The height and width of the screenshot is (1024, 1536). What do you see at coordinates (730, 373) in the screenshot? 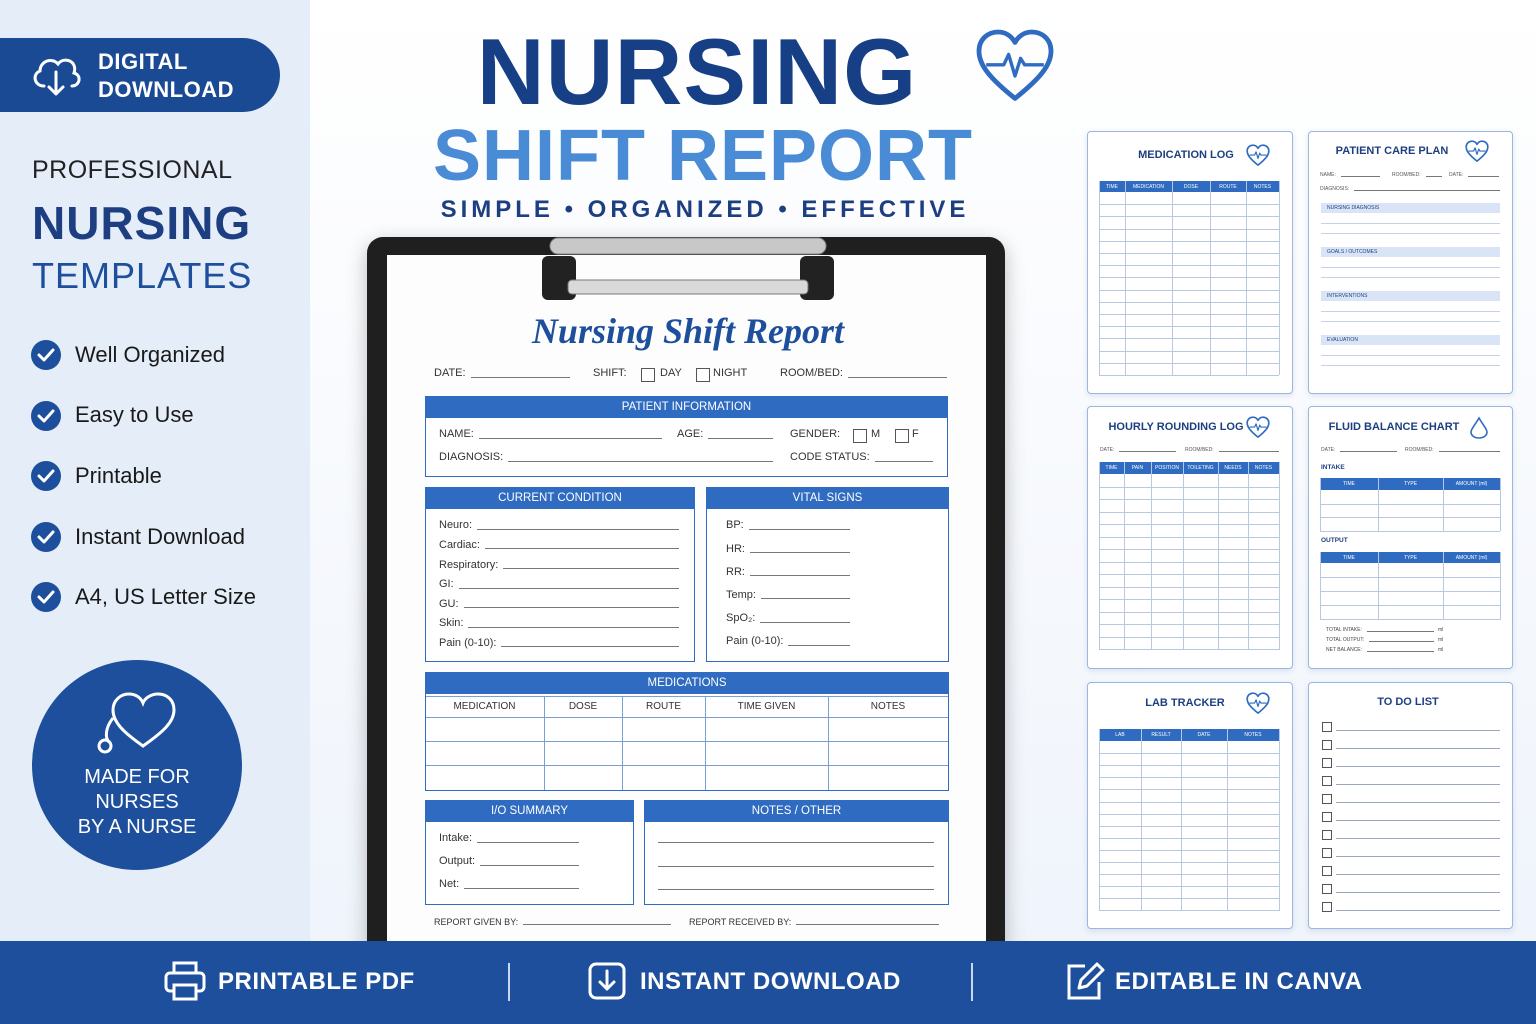
I see `label: NIGHT` at bounding box center [730, 373].